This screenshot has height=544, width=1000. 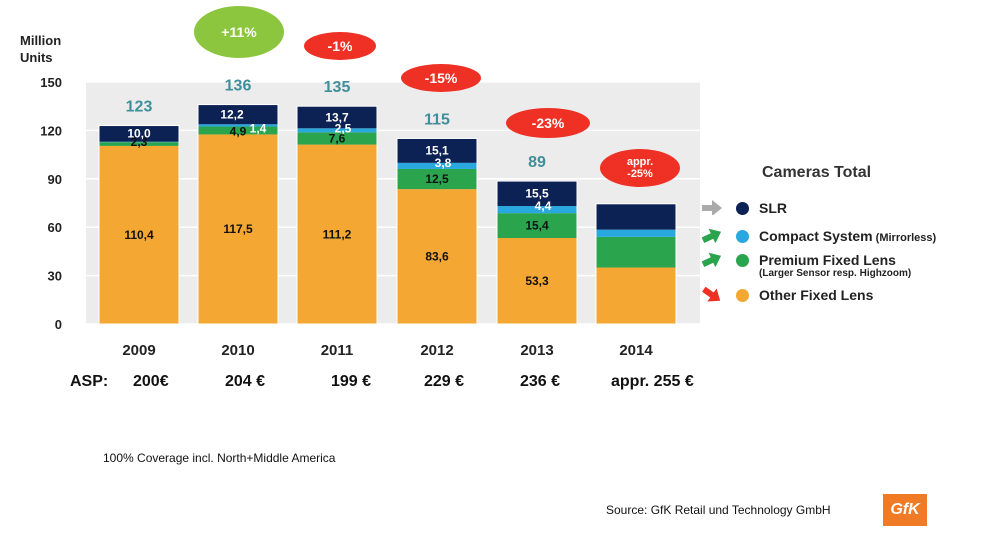 What do you see at coordinates (258, 128) in the screenshot?
I see `segment-label-compact-system-2010: 1,4` at bounding box center [258, 128].